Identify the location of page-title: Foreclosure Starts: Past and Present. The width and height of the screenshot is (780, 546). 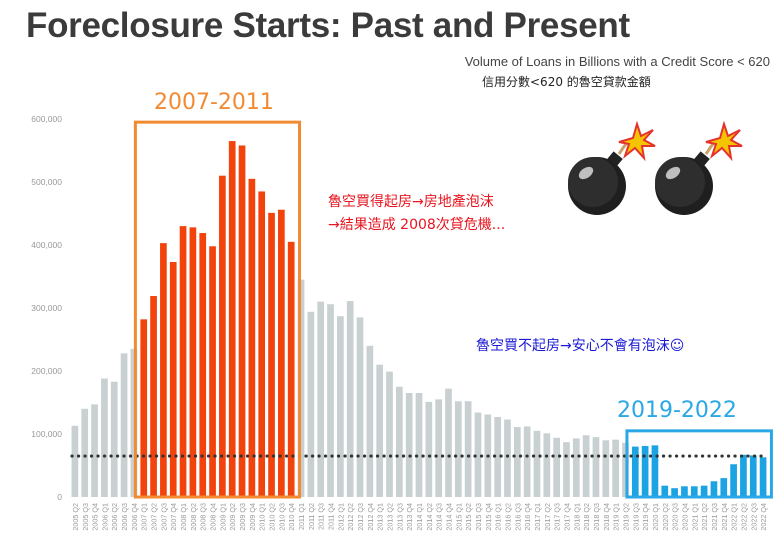
(328, 25).